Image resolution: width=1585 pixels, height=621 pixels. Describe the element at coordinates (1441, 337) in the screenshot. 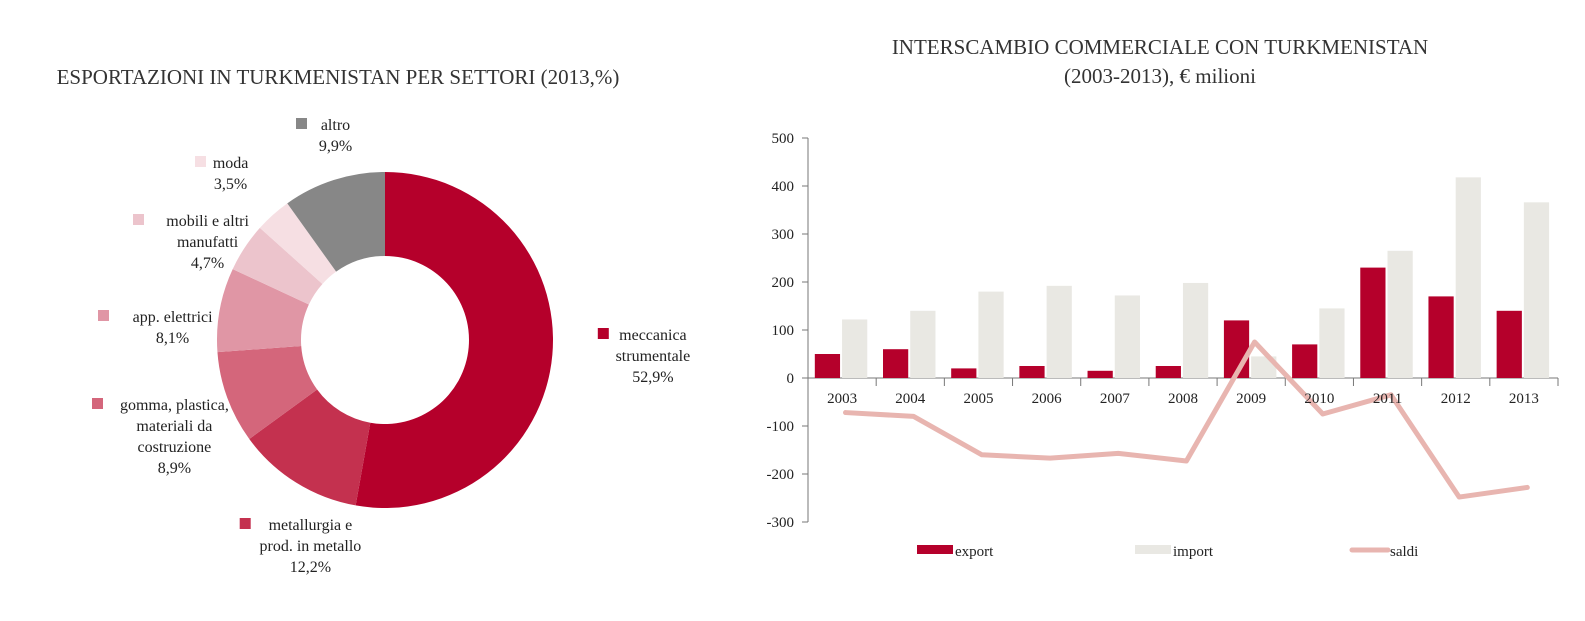

I see `bar-export-2012` at that location.